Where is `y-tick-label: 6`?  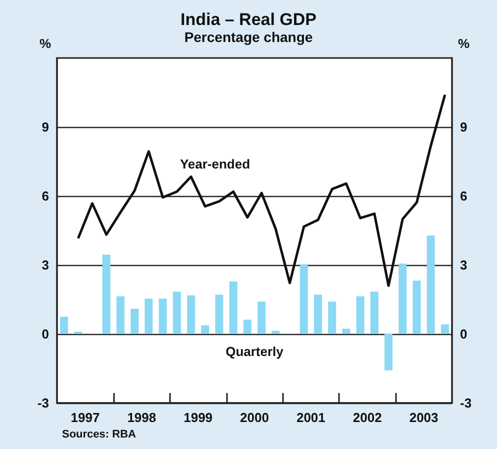 y-tick-label: 6 is located at coordinates (45, 196).